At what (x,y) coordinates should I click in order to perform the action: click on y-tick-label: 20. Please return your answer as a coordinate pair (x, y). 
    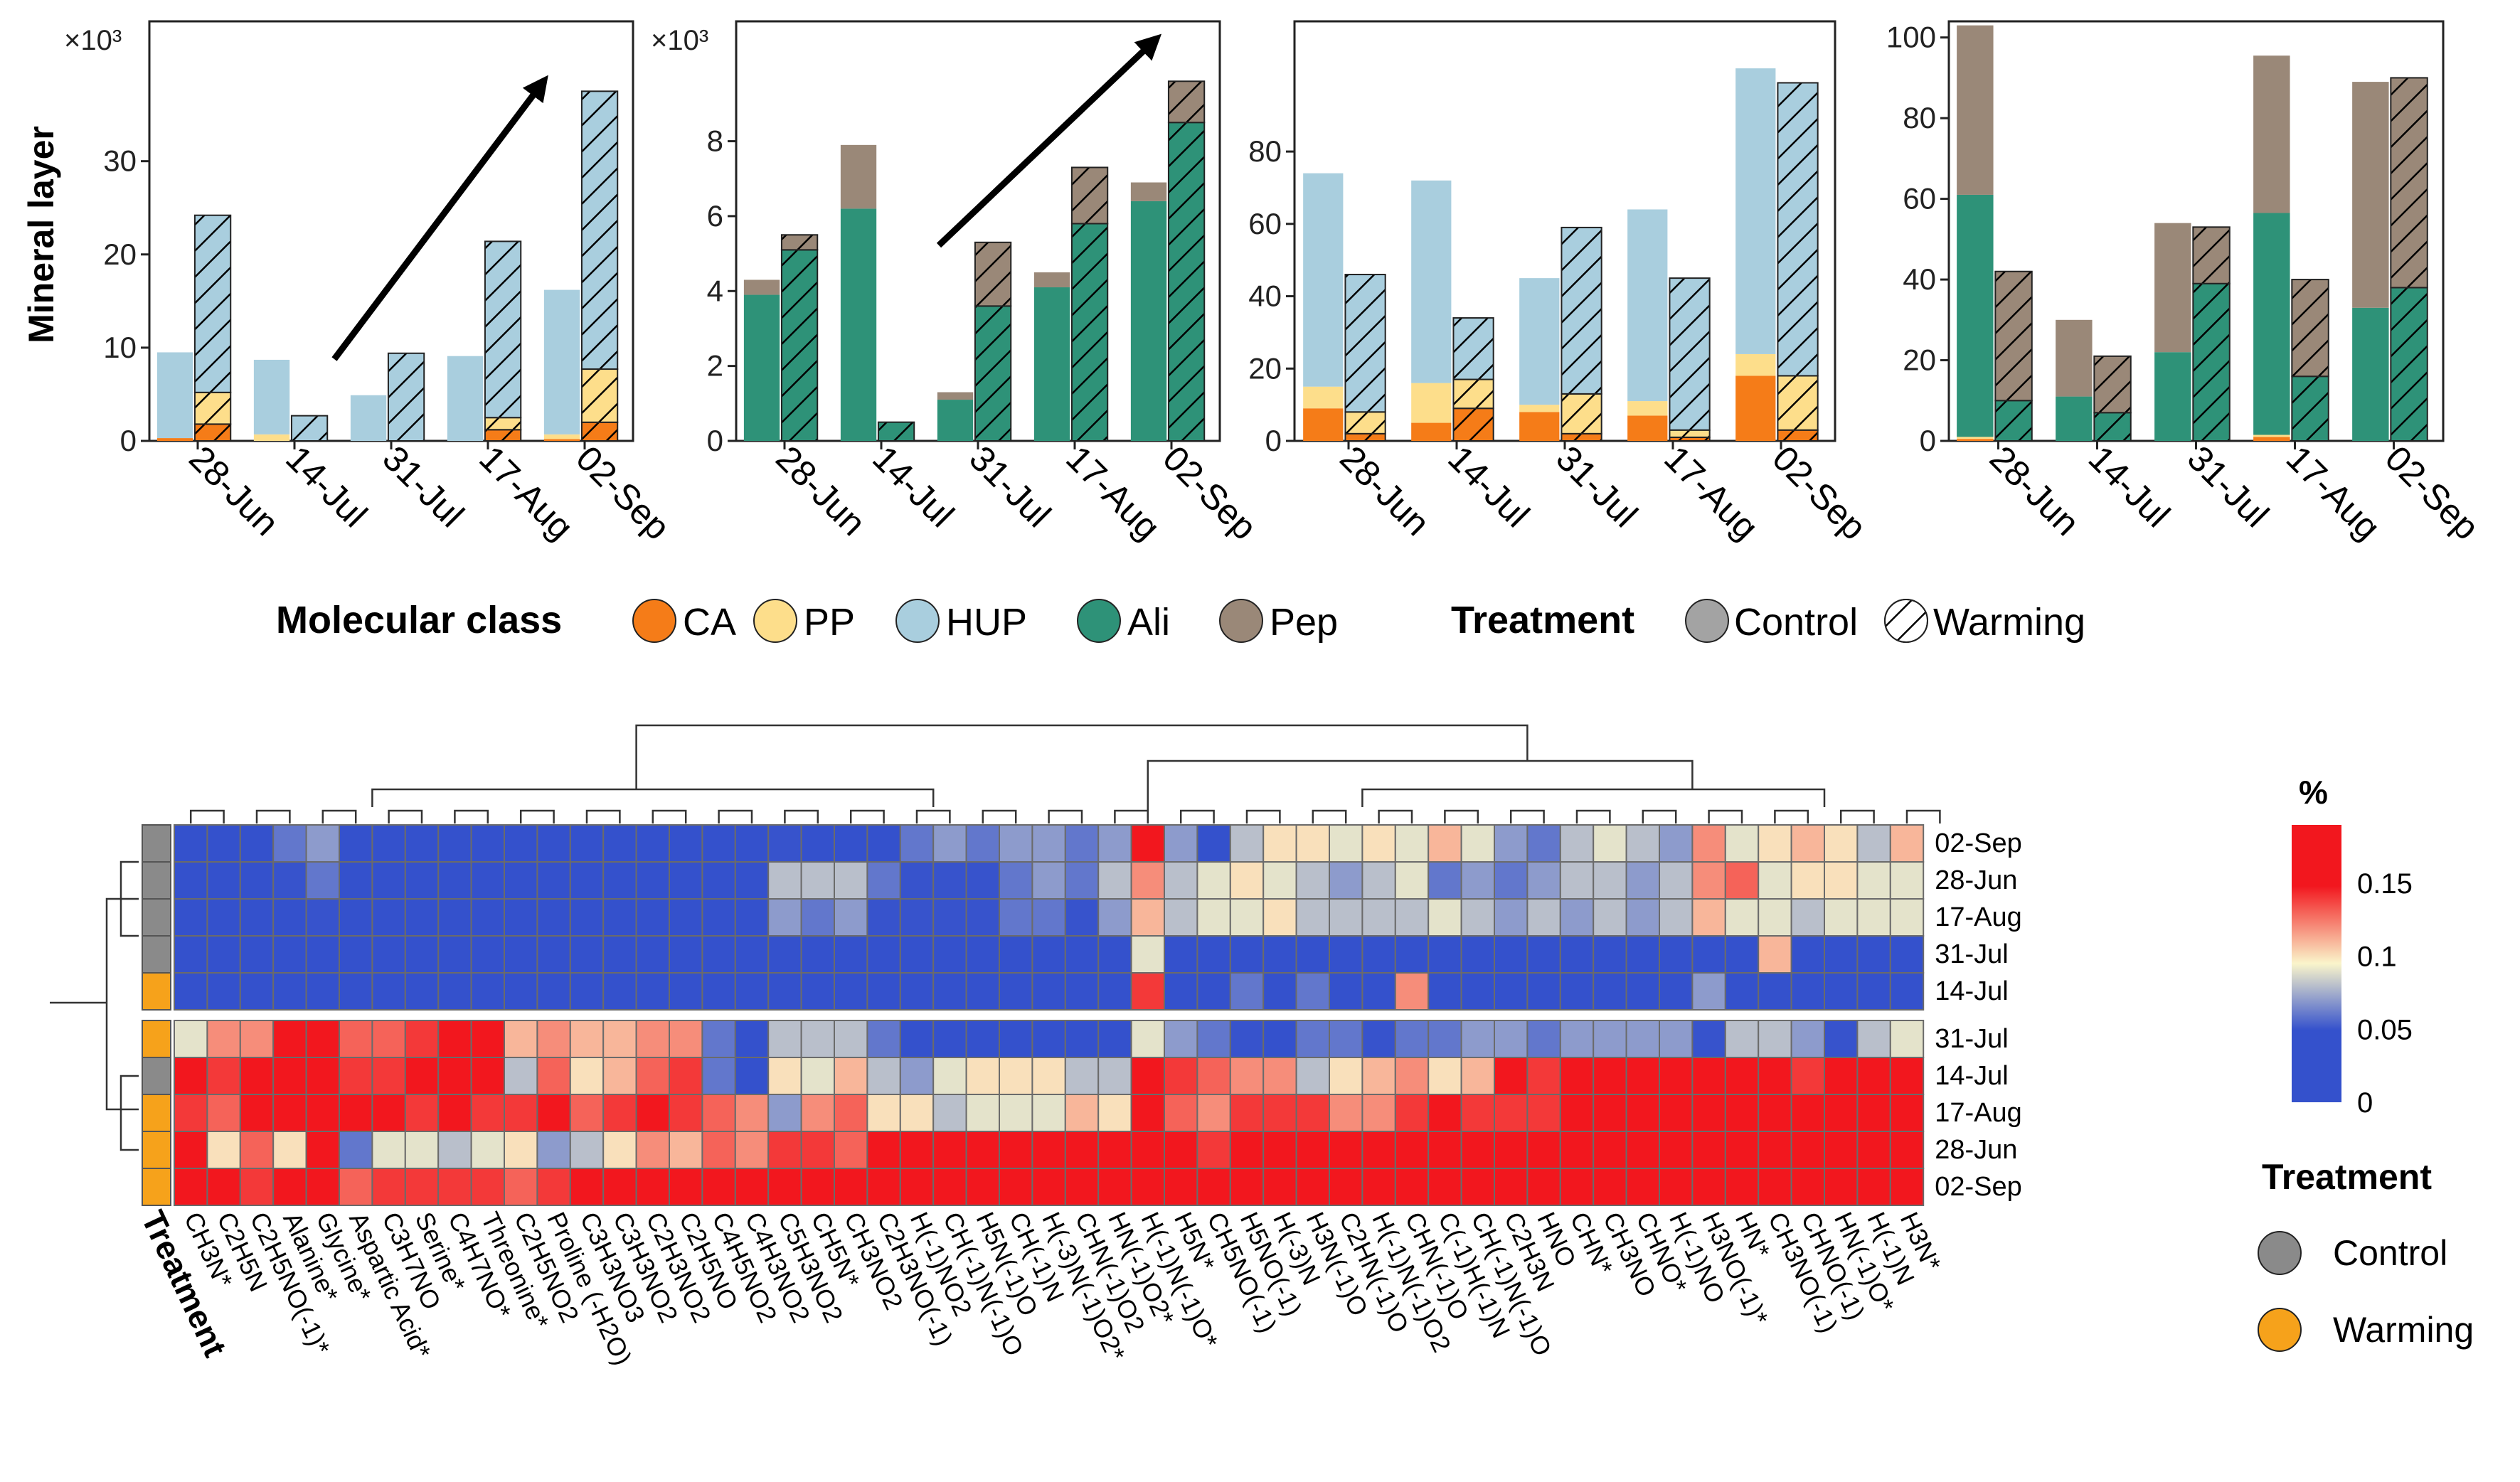
    Looking at the image, I should click on (1265, 368).